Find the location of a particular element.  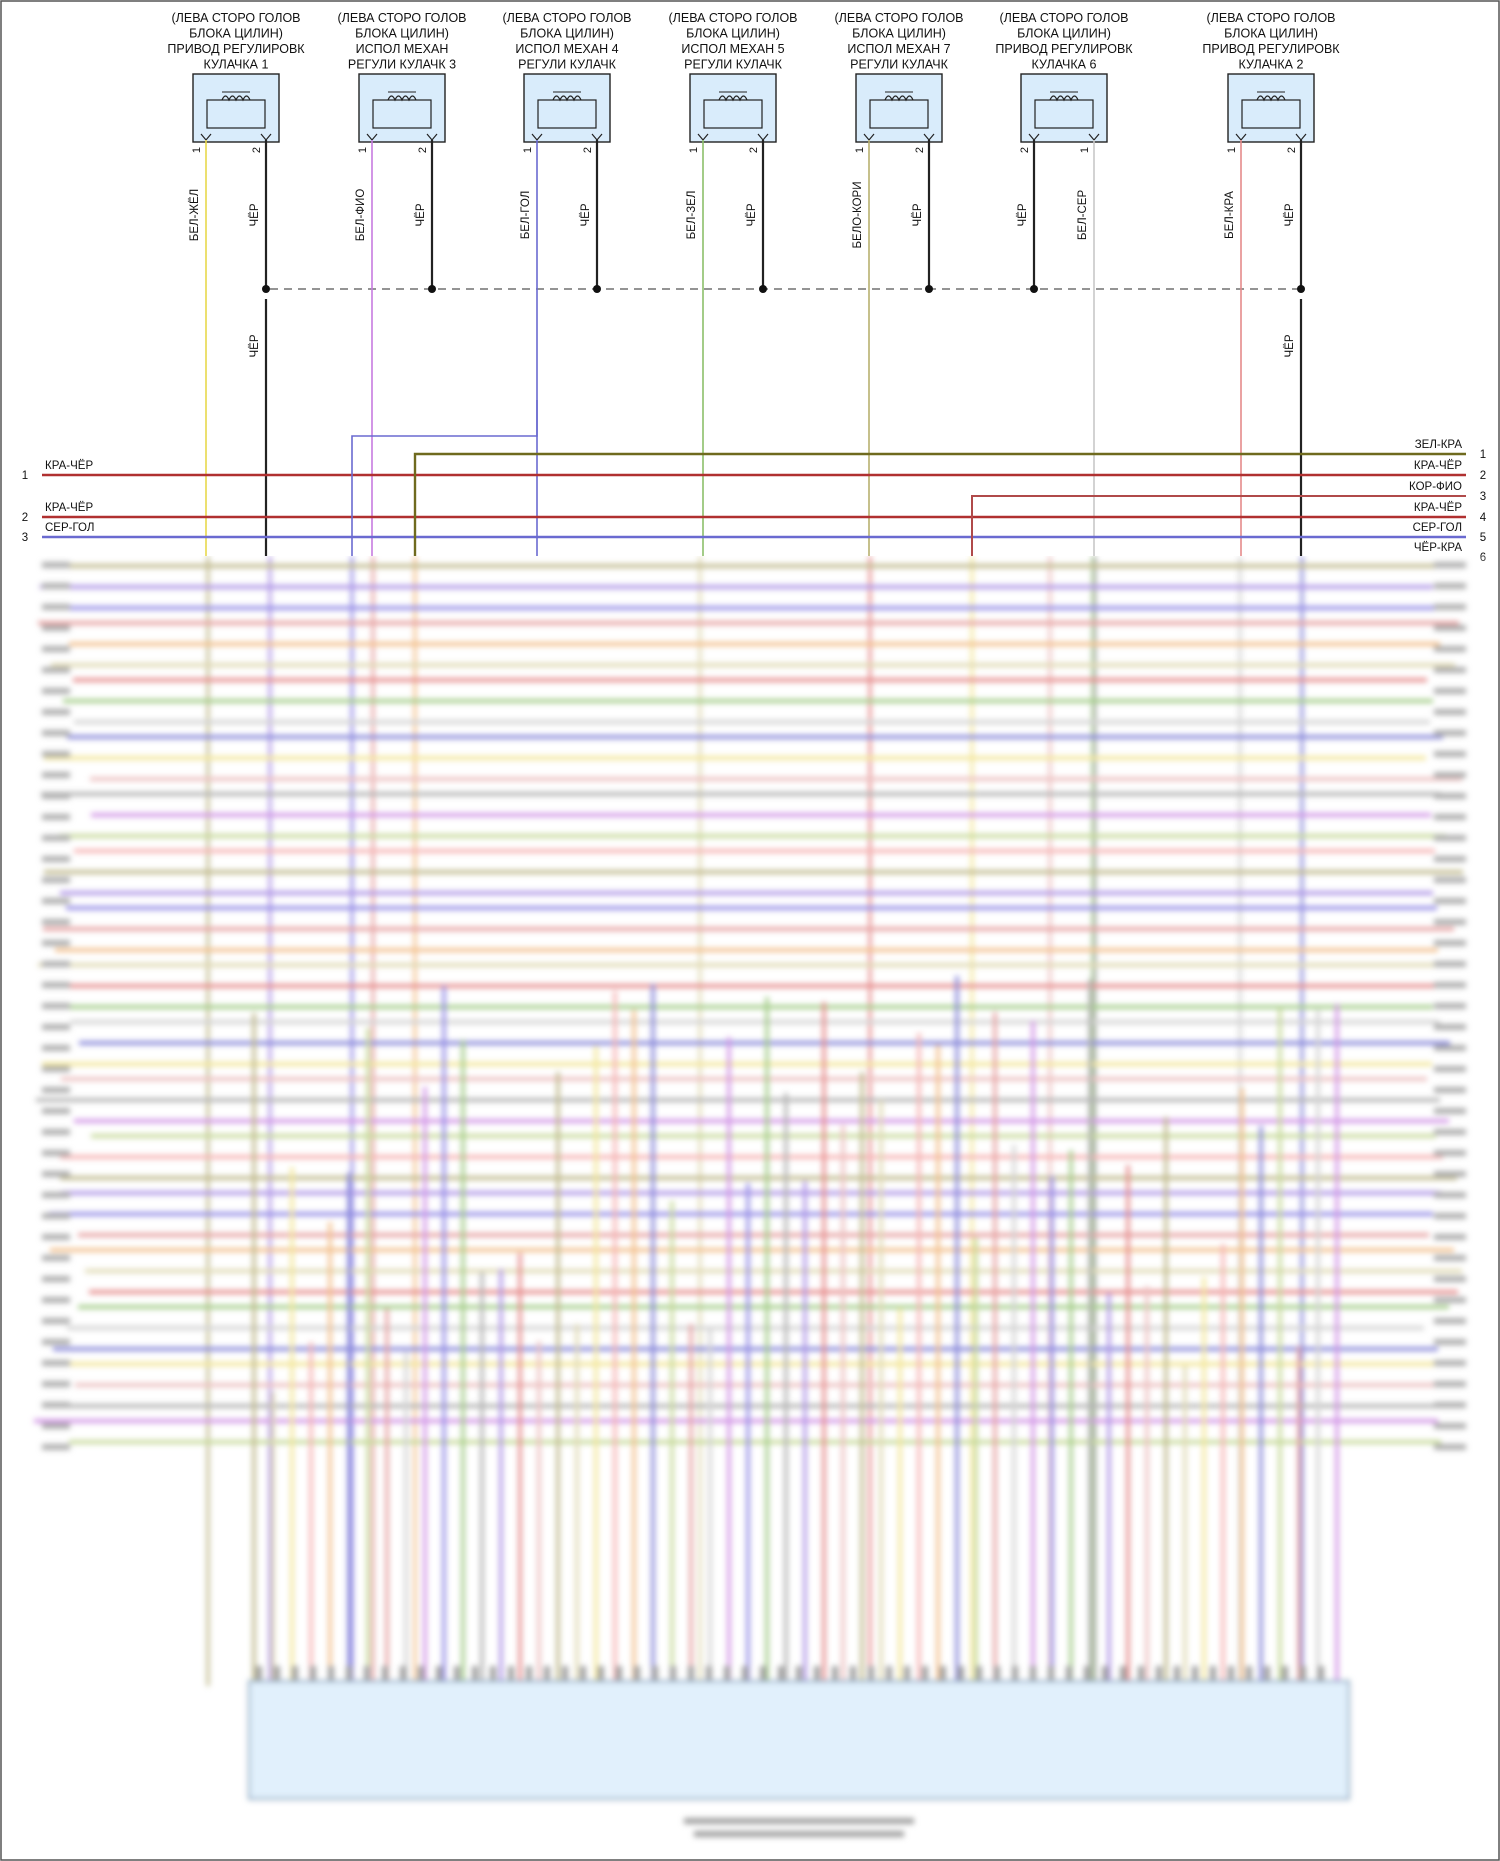

wire-label: БЕЛ-ФИО is located at coordinates (361, 215).